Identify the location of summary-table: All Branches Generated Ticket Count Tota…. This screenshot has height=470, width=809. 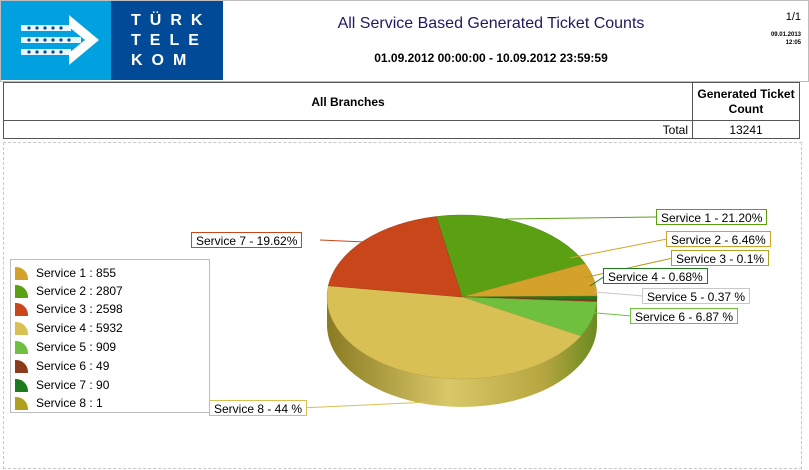
(401, 110).